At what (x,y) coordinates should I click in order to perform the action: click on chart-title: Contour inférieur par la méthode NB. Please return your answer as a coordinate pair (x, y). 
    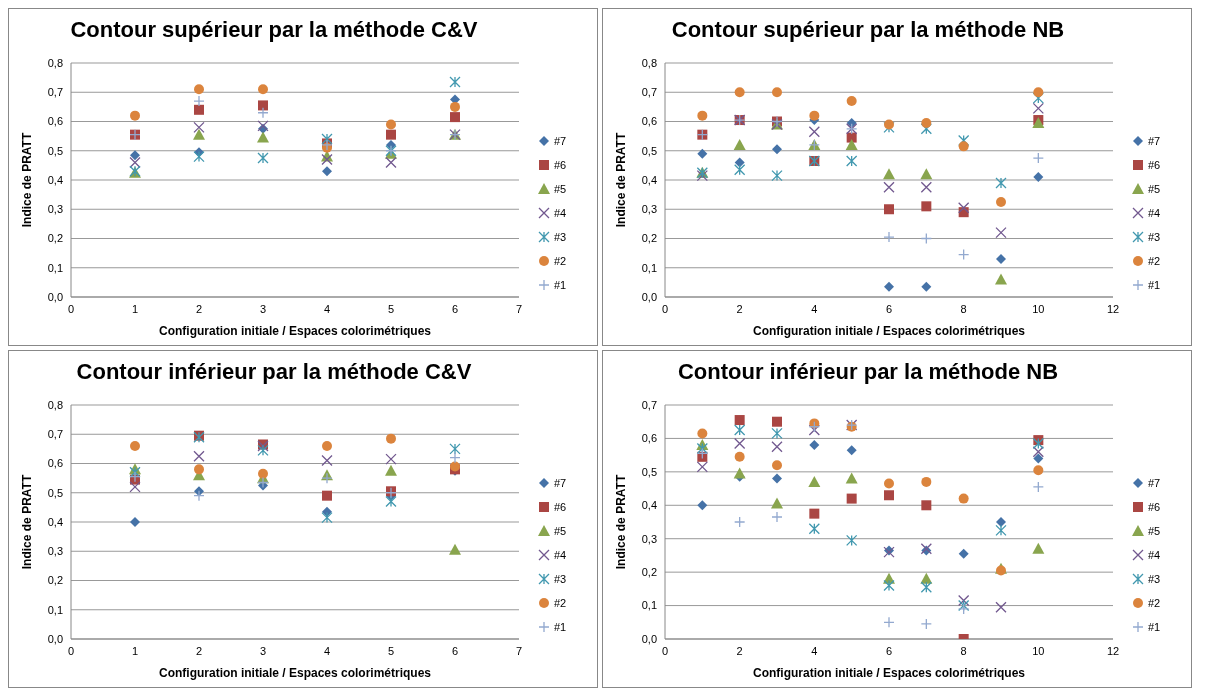
    Looking at the image, I should click on (868, 372).